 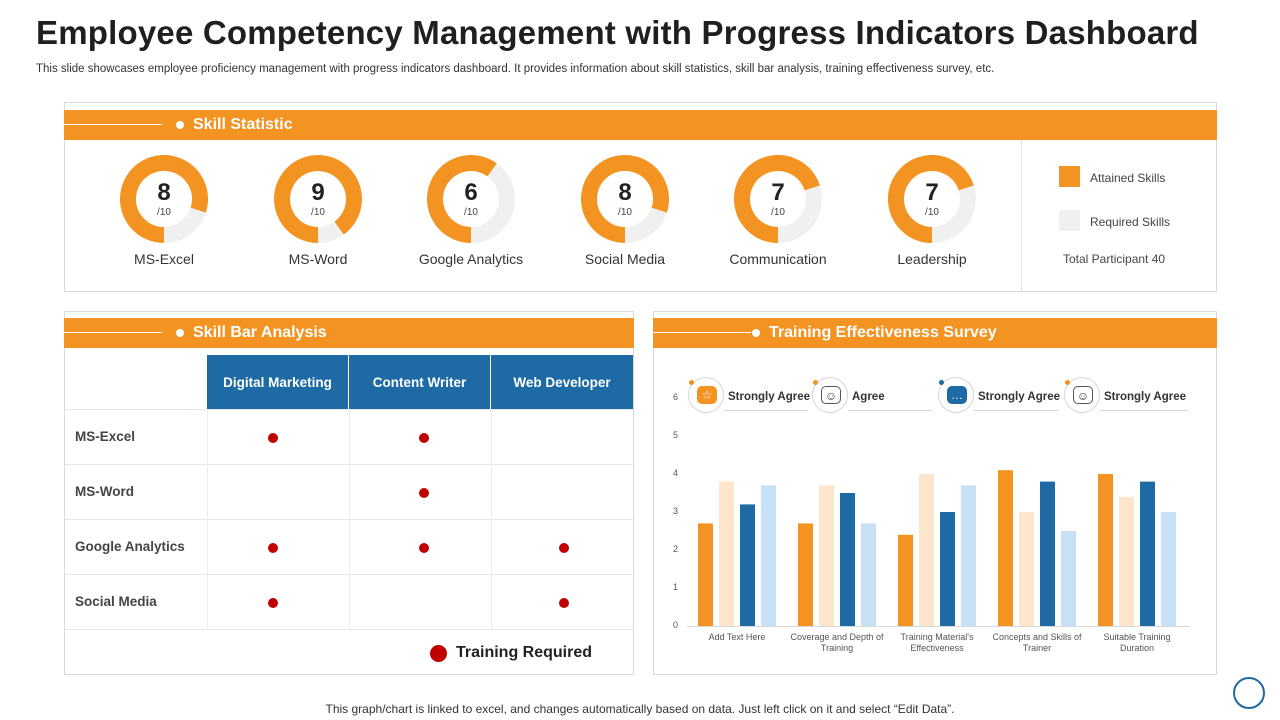 What do you see at coordinates (471, 259) in the screenshot?
I see `gauge-label: Google Analytics` at bounding box center [471, 259].